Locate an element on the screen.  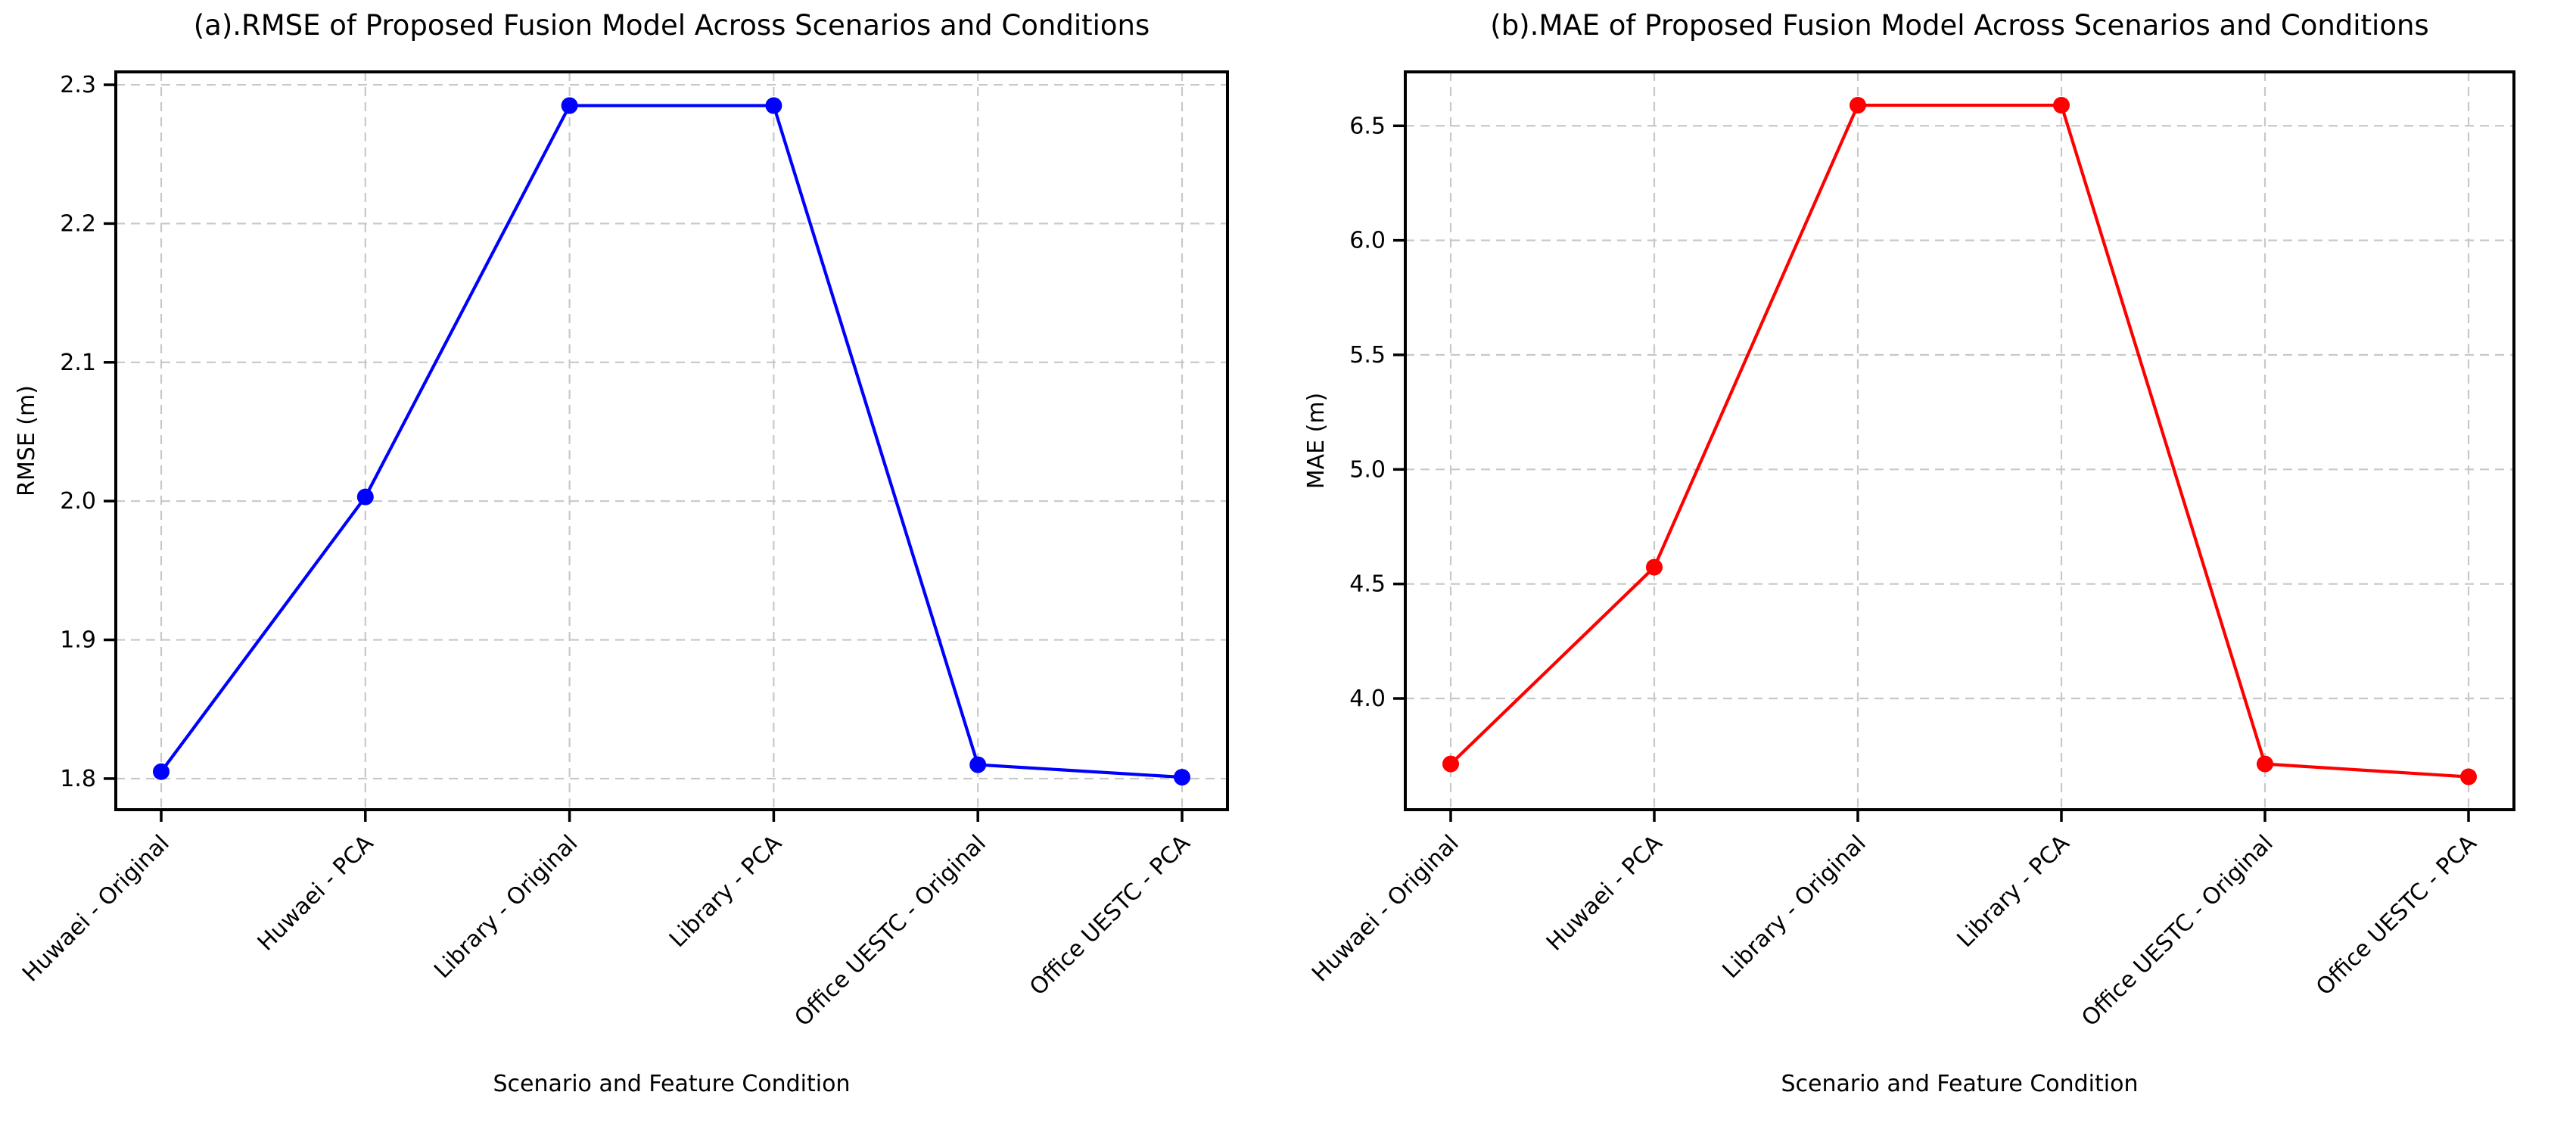
y-axis-label: RMSE (m) is located at coordinates (27, 440).